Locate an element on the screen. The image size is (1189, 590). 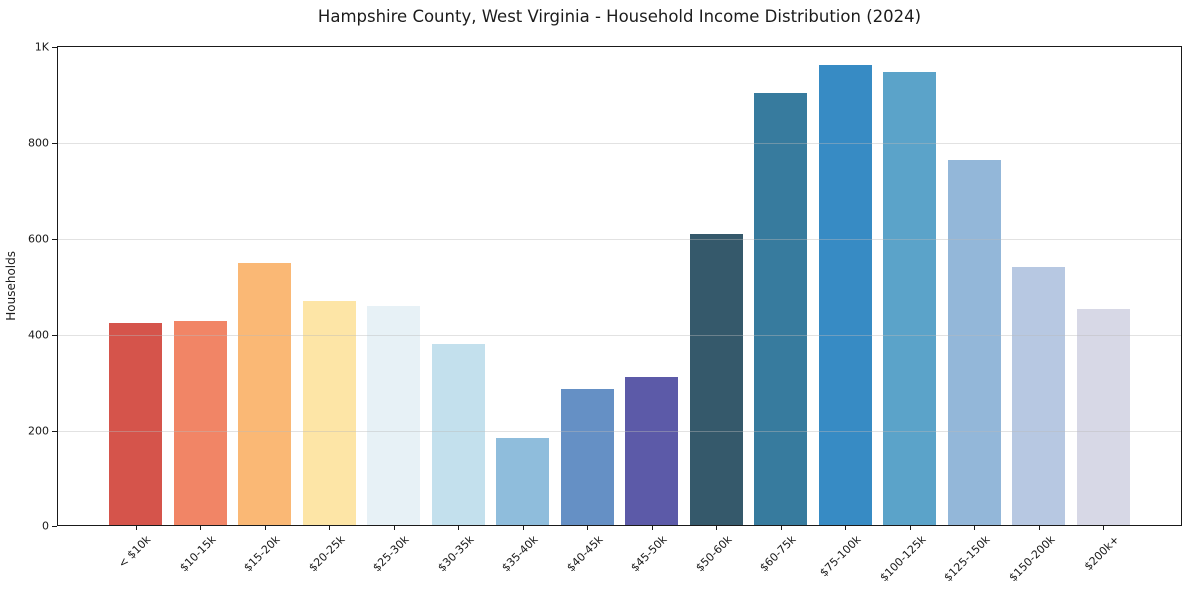
x-tick-label: $40-45k is located at coordinates (585, 554).